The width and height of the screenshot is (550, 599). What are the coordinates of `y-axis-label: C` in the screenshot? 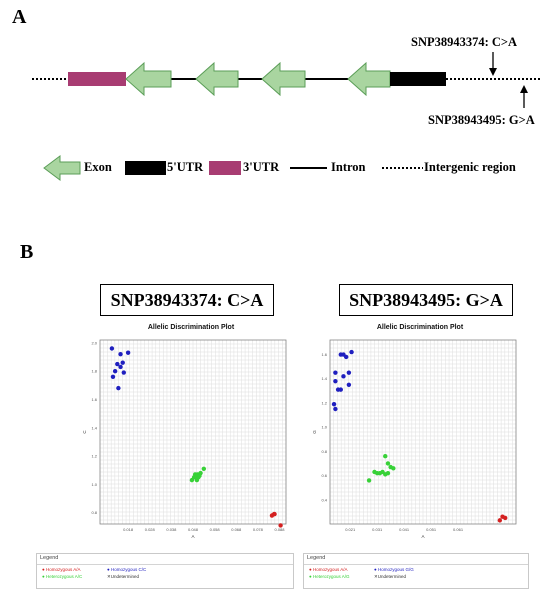 It's located at (84, 432).